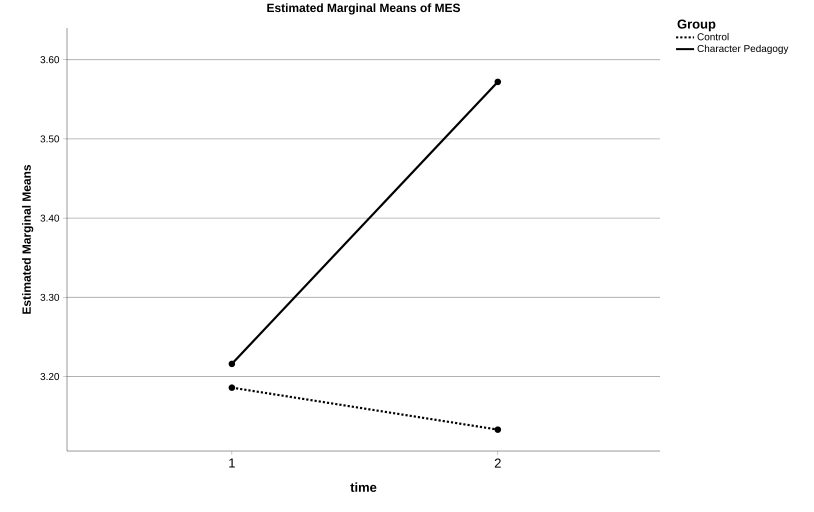  What do you see at coordinates (497, 463) in the screenshot?
I see `x-tick-label: 2` at bounding box center [497, 463].